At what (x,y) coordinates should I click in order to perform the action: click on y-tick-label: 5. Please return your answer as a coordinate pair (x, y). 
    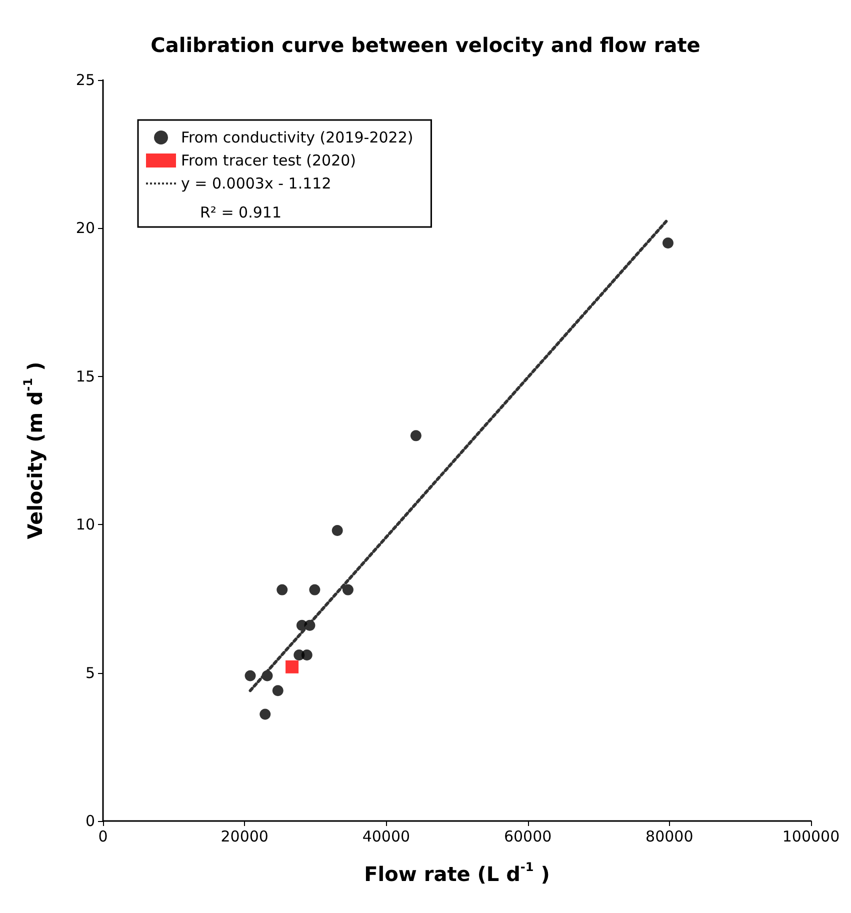
    Looking at the image, I should click on (90, 673).